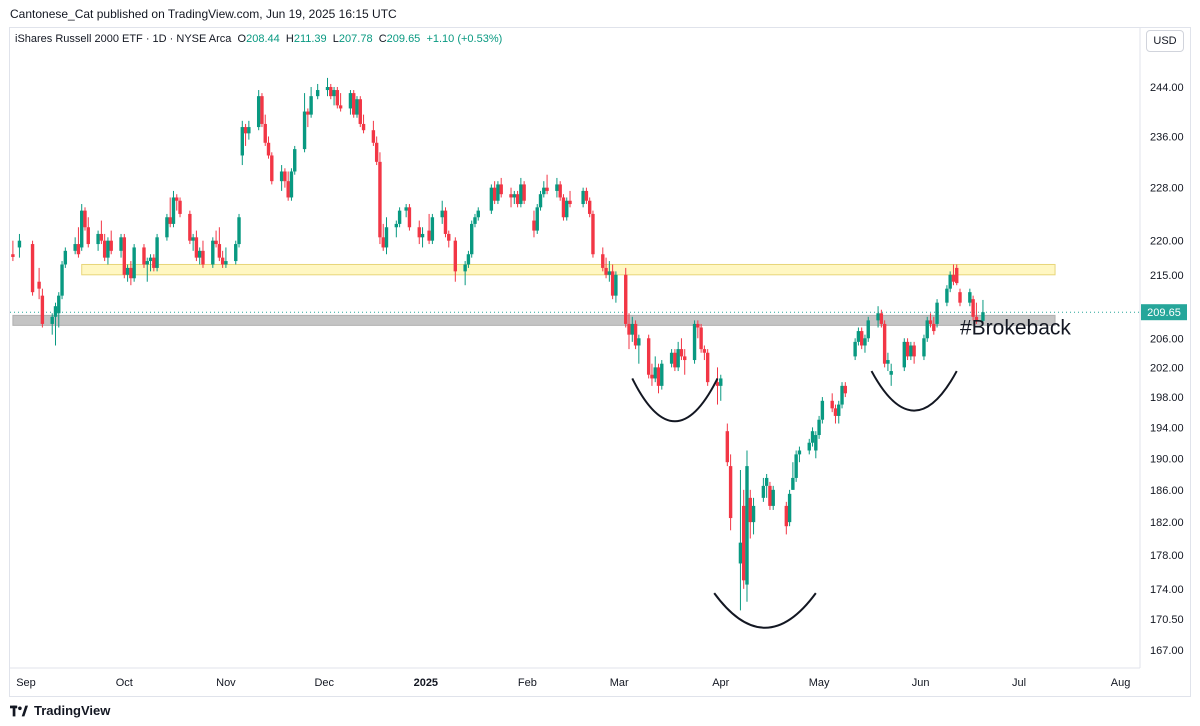 This screenshot has height=726, width=1200. Describe the element at coordinates (765, 610) in the screenshot. I see `head-curve` at that location.